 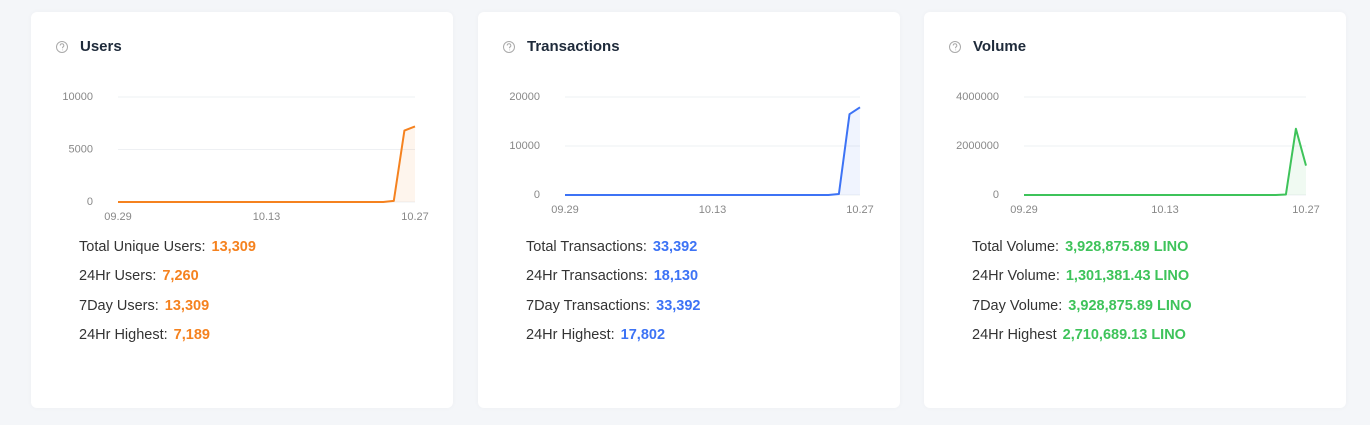 I want to click on chart: Transactions 0 10000 20000 09.29 10.13 10.27, so click(x=688, y=127).